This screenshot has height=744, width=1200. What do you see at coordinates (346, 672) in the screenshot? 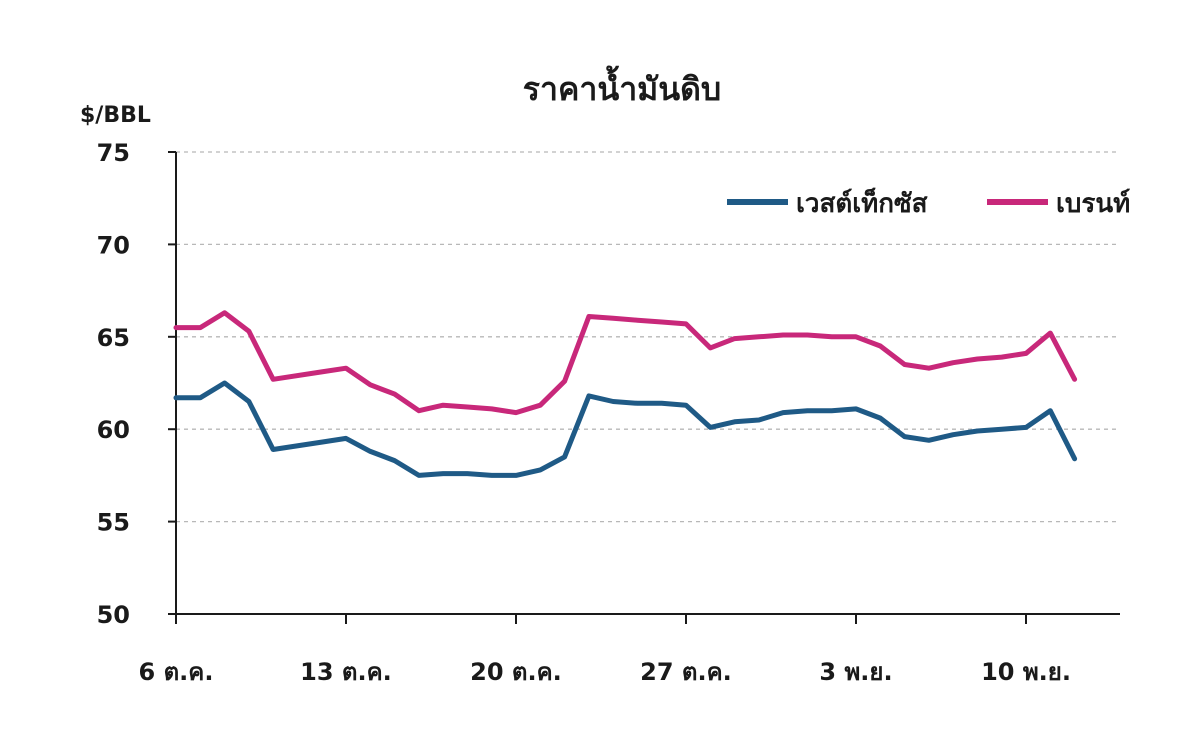
I see `x-tick-label-1: 13 ต.ค.` at bounding box center [346, 672].